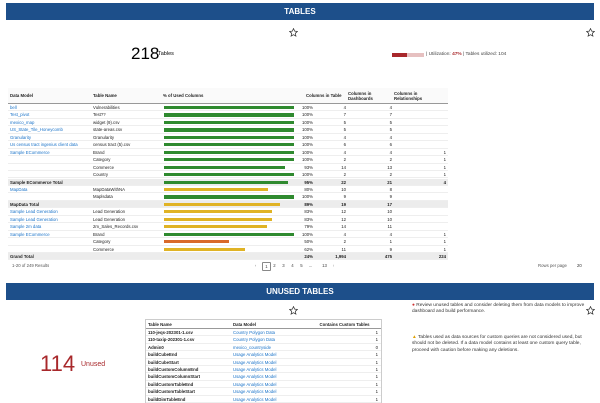 Image resolution: width=600 pixels, height=403 pixels. What do you see at coordinates (300, 291) in the screenshot?
I see `banner: UNUSED TABLES` at bounding box center [300, 291].